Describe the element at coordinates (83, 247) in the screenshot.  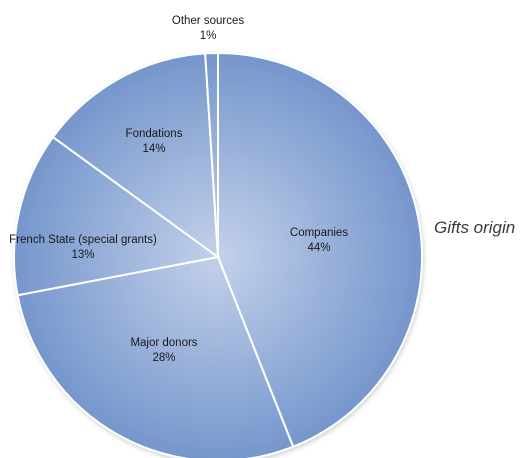
I see `slice-label: French State (special grants) 13%` at that location.